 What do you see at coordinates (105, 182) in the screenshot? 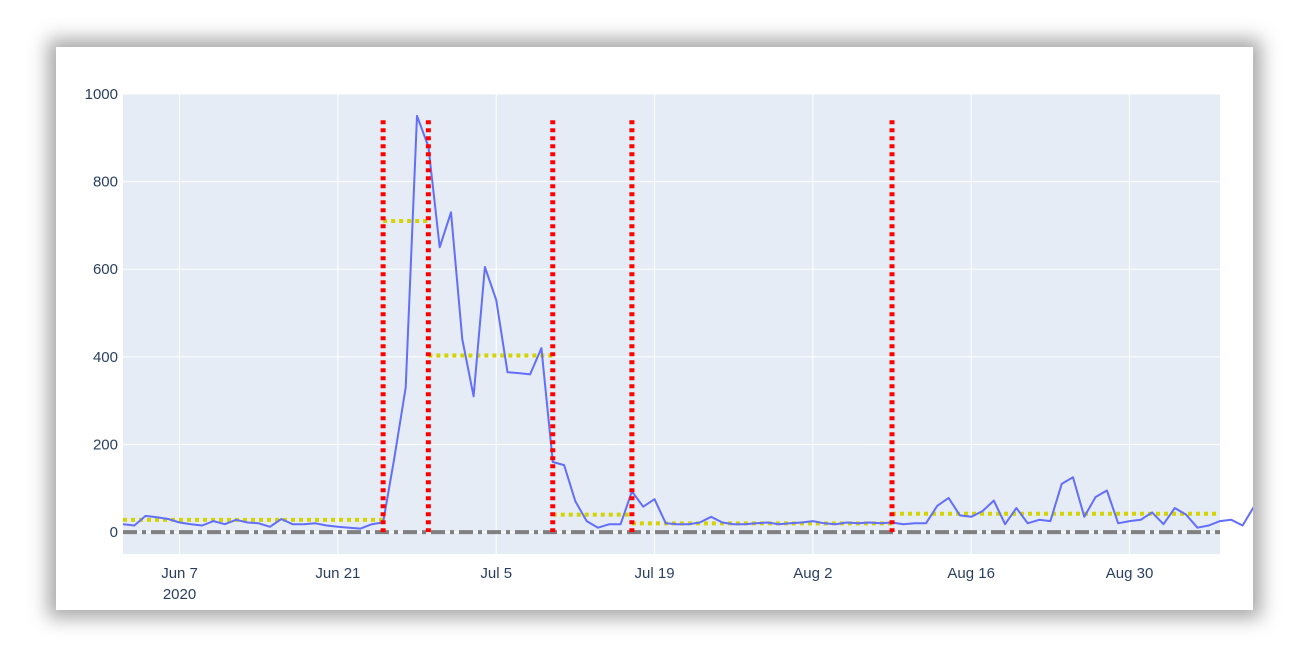
I see `y-tick-label: 800` at bounding box center [105, 182].